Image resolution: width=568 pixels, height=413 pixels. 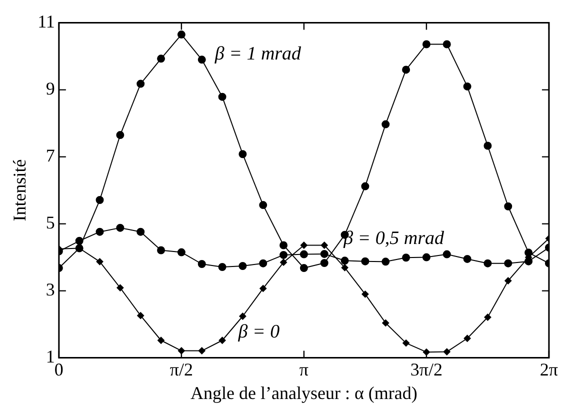 I want to click on y-tick-label: 1, so click(x=50, y=356).